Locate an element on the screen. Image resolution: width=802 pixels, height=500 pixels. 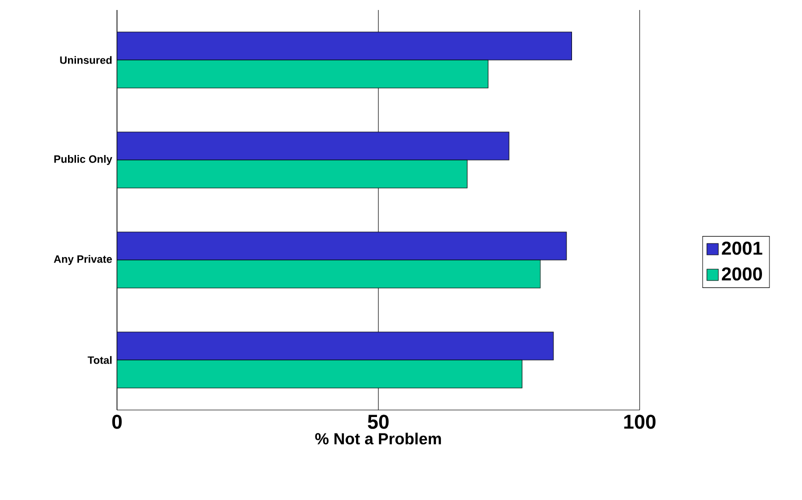
x-axis-title: % Not a Problem is located at coordinates (378, 438).